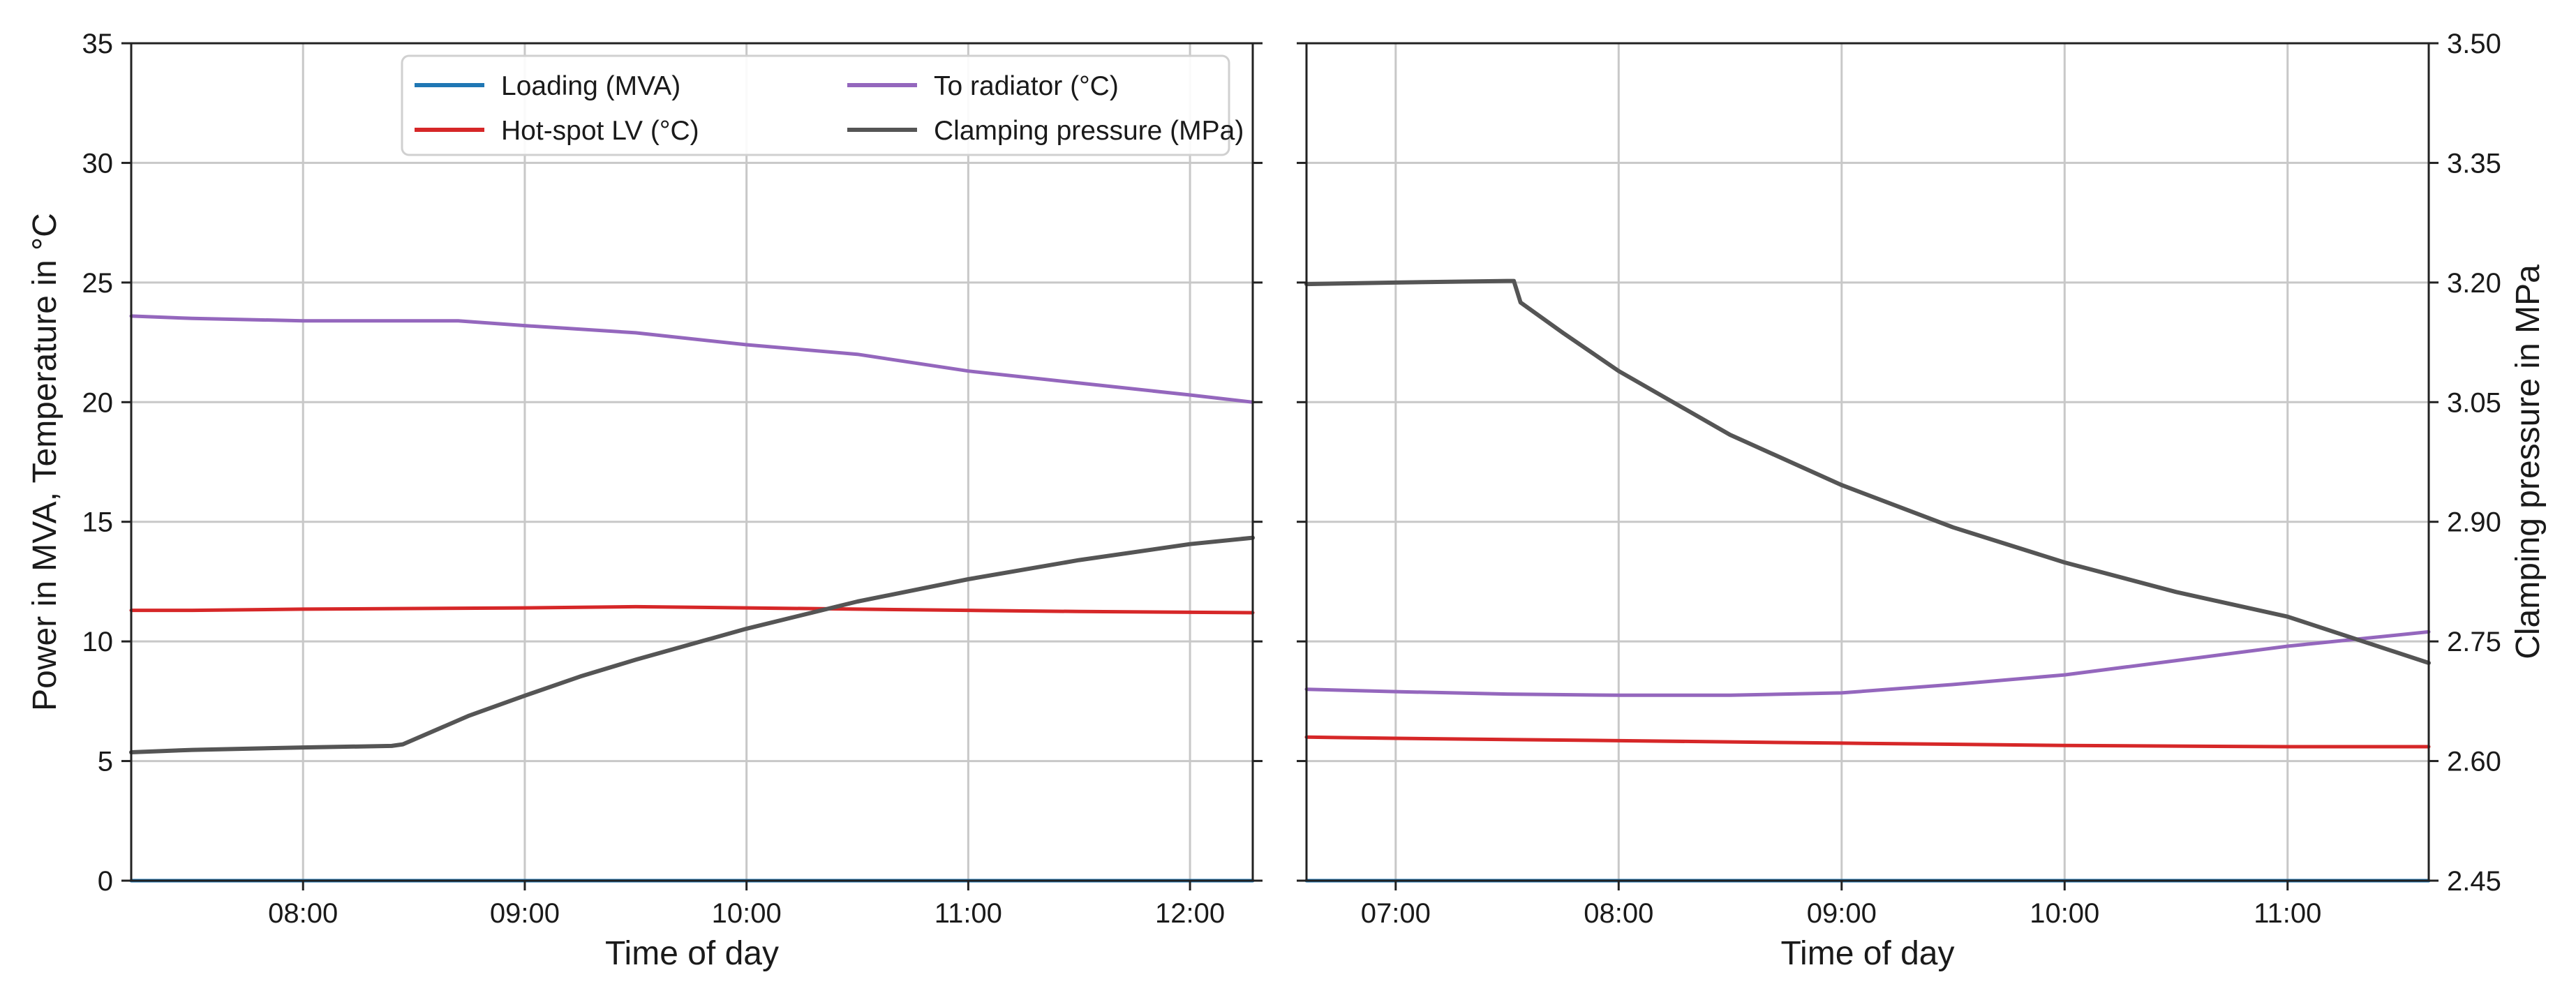 The image size is (2576, 1000). I want to click on y2-tick-label: 3.50, so click(2474, 44).